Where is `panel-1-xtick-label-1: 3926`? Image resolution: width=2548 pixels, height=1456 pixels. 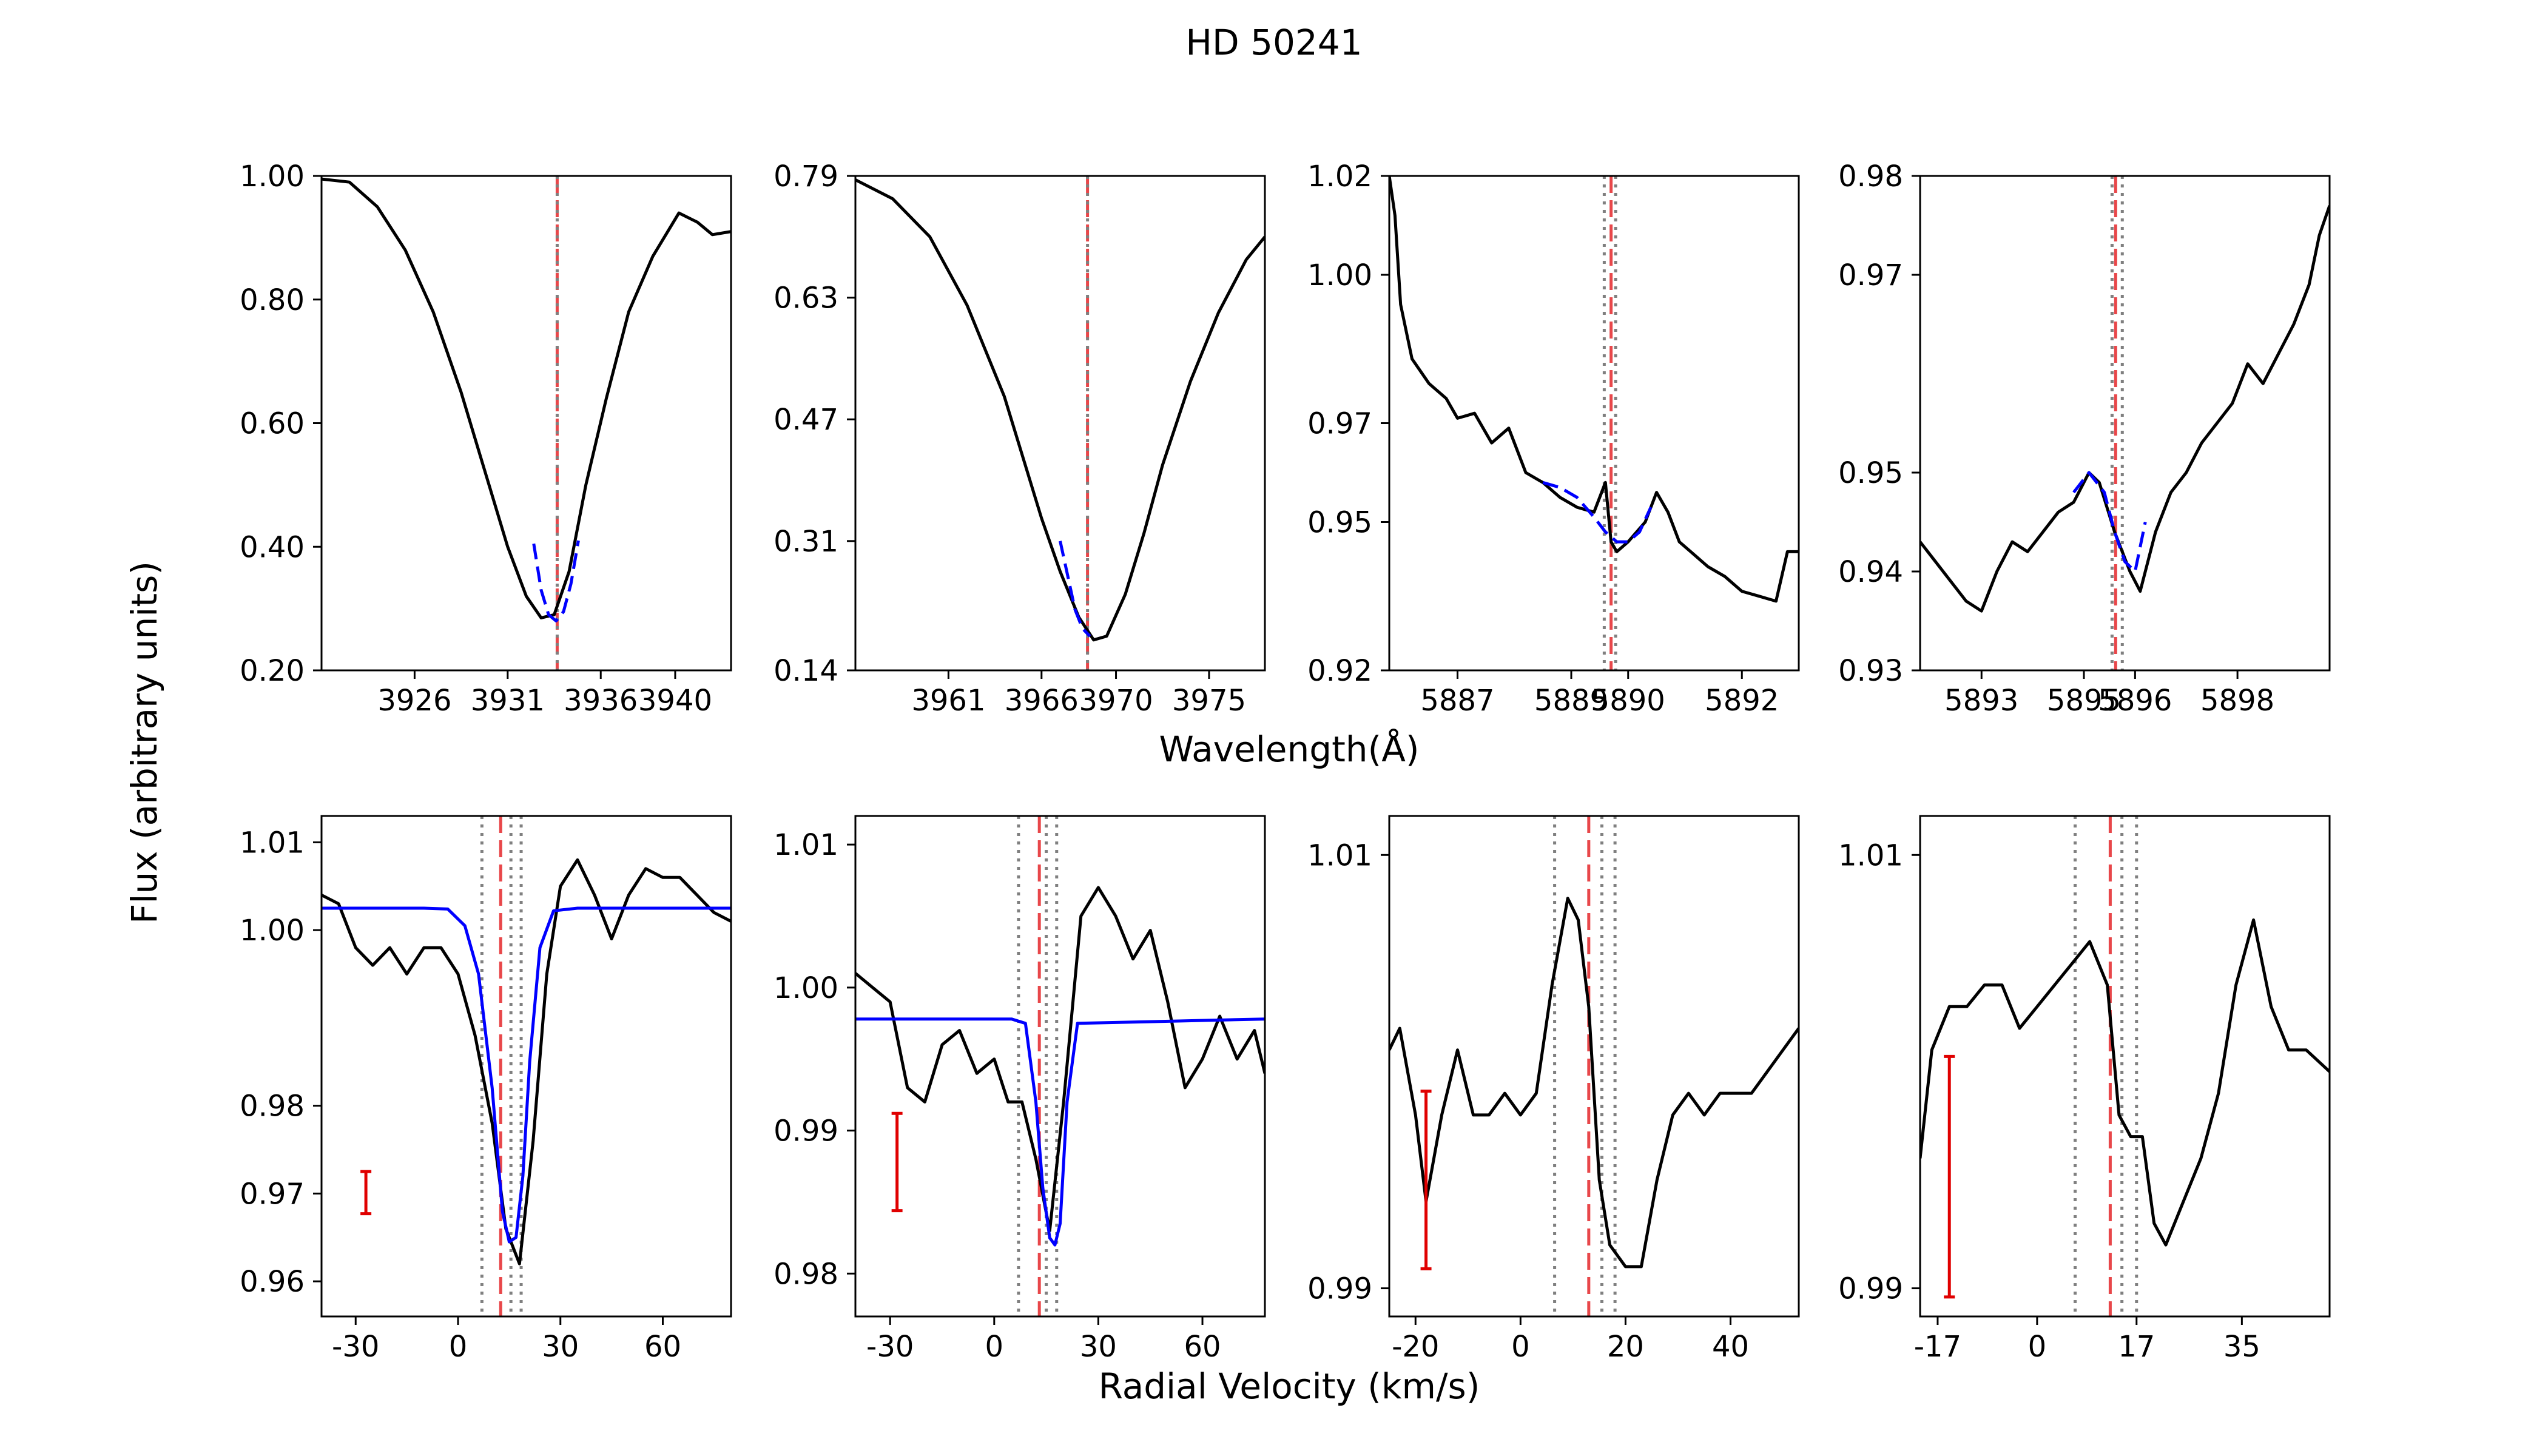
panel-1-xtick-label-1: 3926 is located at coordinates (414, 701).